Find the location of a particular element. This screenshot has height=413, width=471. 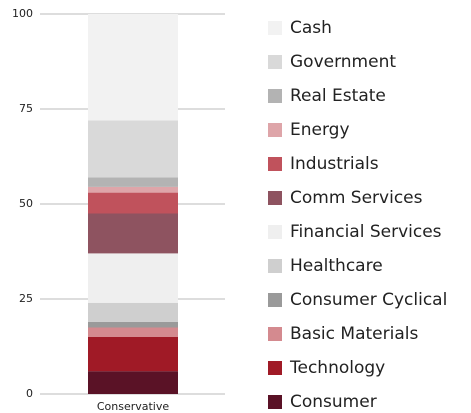

y-tick-label: 75 is located at coordinates (26, 108).